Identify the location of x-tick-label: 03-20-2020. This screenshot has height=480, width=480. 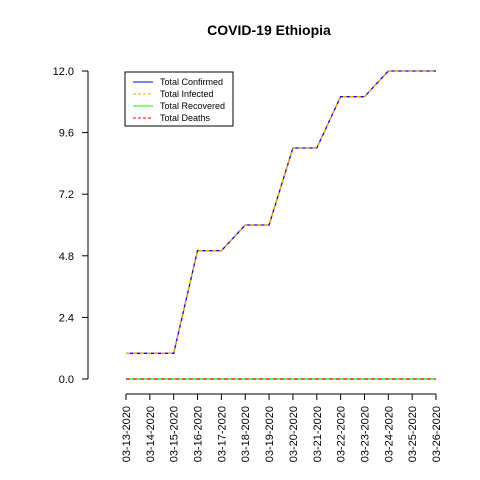
(294, 434).